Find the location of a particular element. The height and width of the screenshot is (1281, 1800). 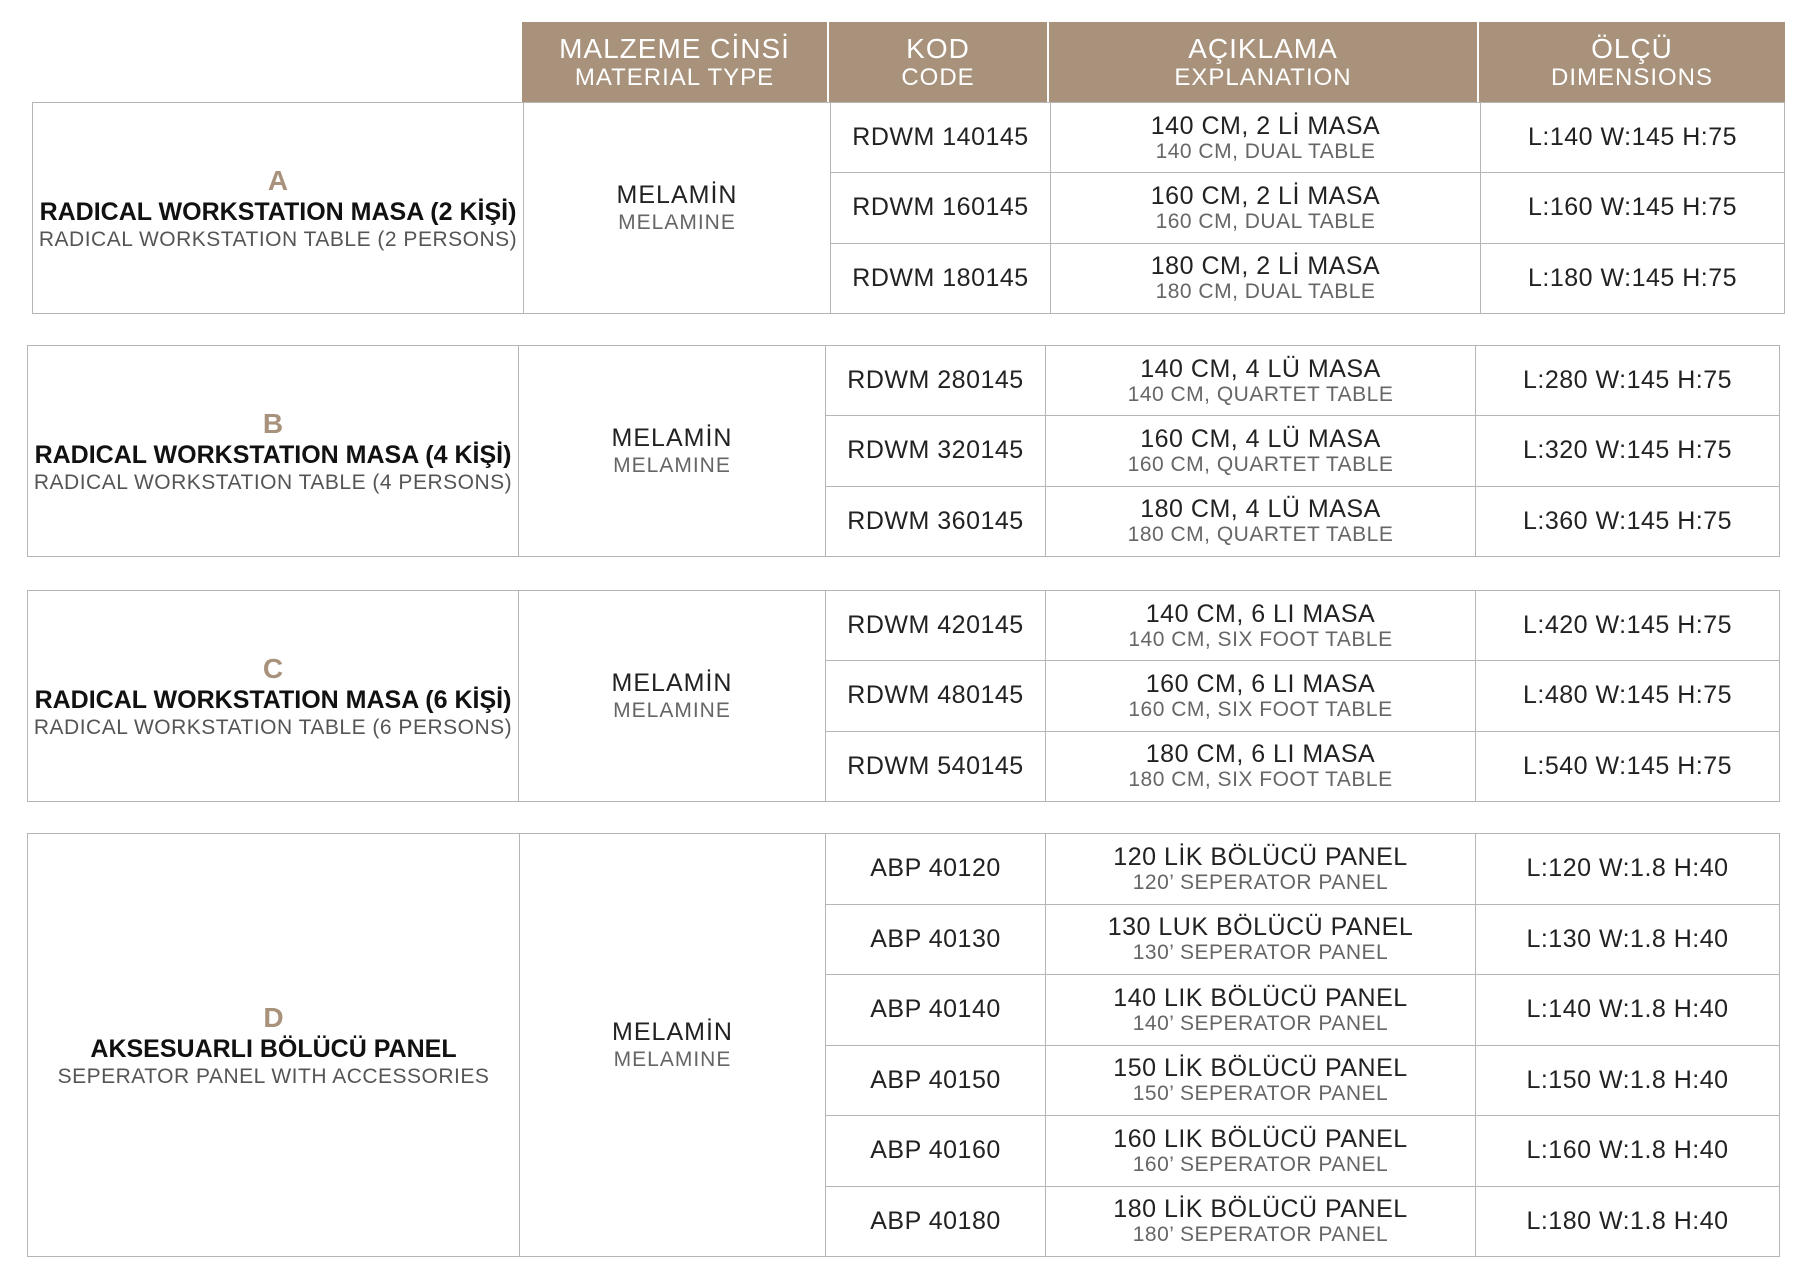

dimensions-cell: L:130 W:1.8 H:40 is located at coordinates (1627, 938).